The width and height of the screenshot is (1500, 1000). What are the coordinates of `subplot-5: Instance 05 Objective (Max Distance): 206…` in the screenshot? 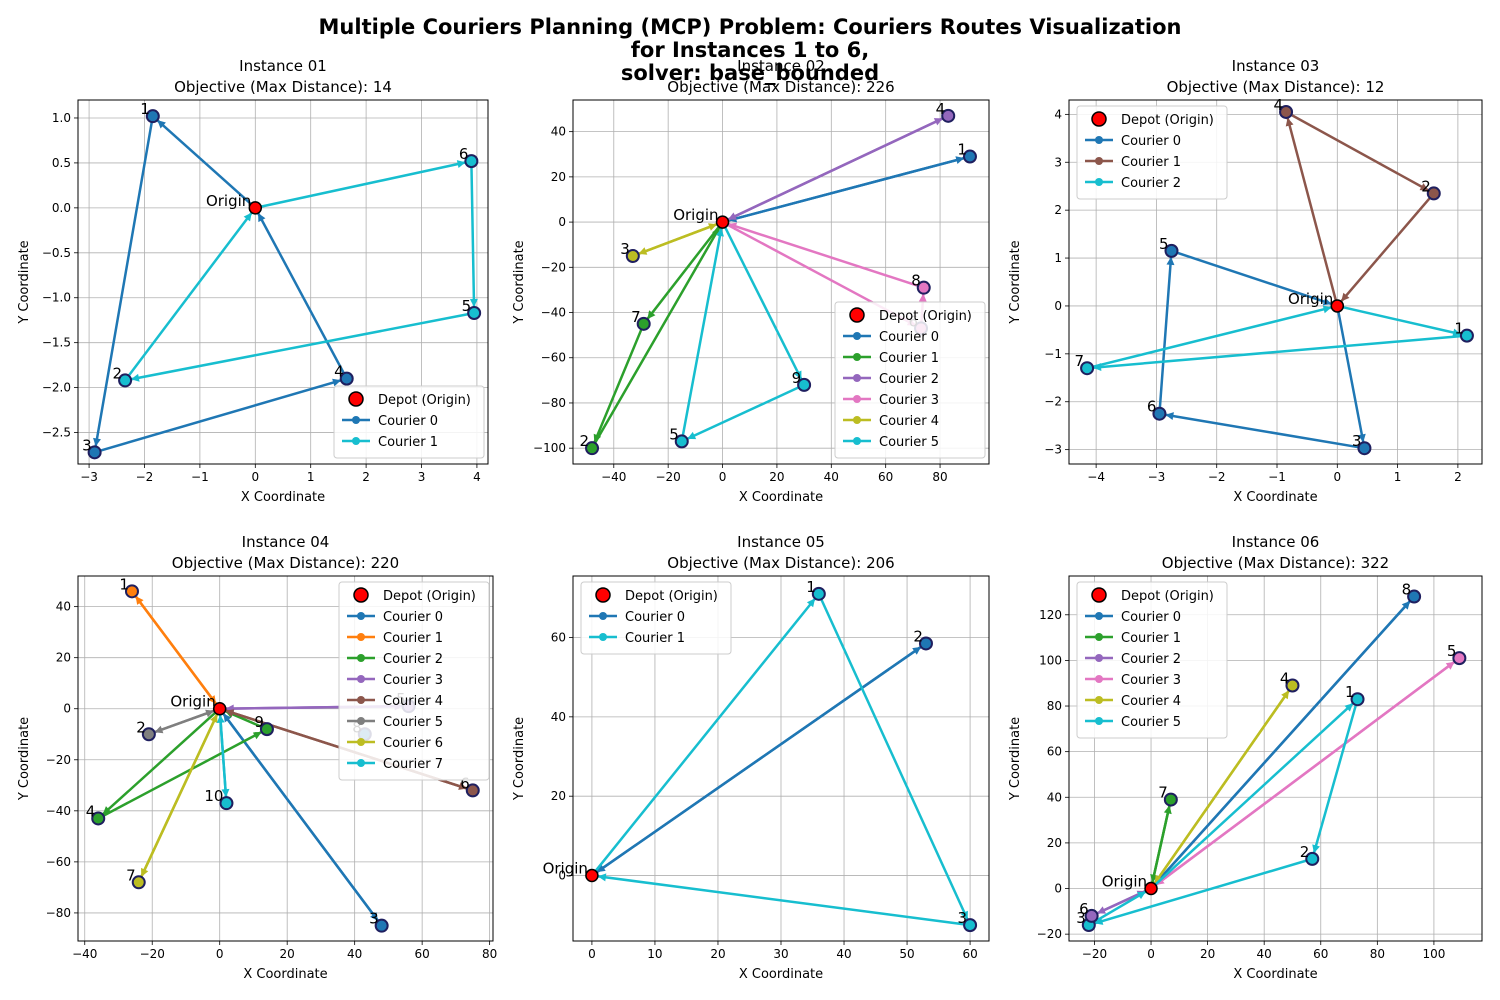 It's located at (751, 757).